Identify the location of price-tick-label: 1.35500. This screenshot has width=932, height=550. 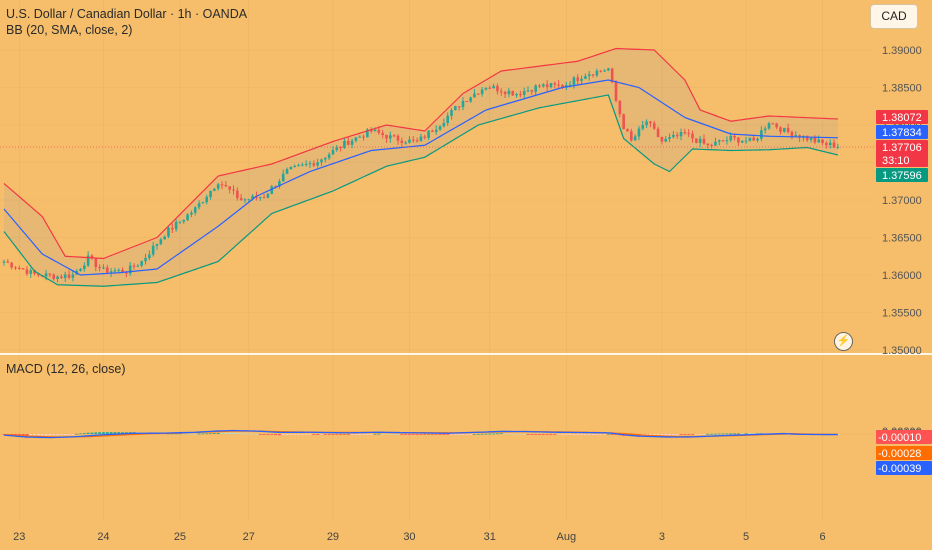
(902, 314).